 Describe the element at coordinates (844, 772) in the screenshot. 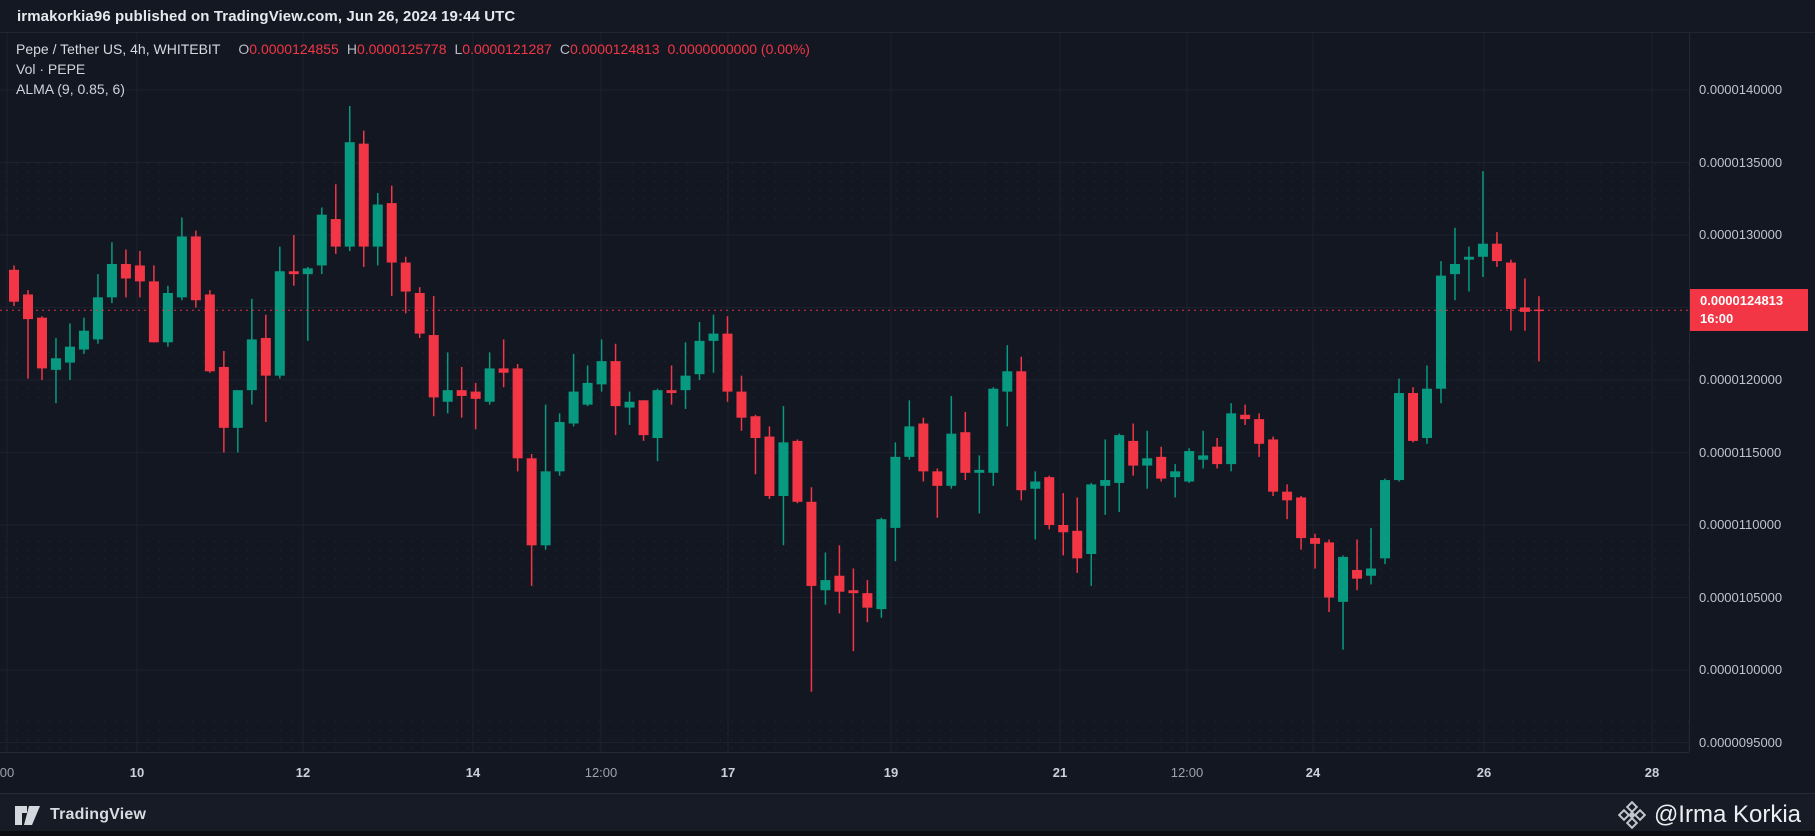

I see `time-axis: 00 10 12 14 12:00 17 19 21 12:00 24 26 28` at that location.